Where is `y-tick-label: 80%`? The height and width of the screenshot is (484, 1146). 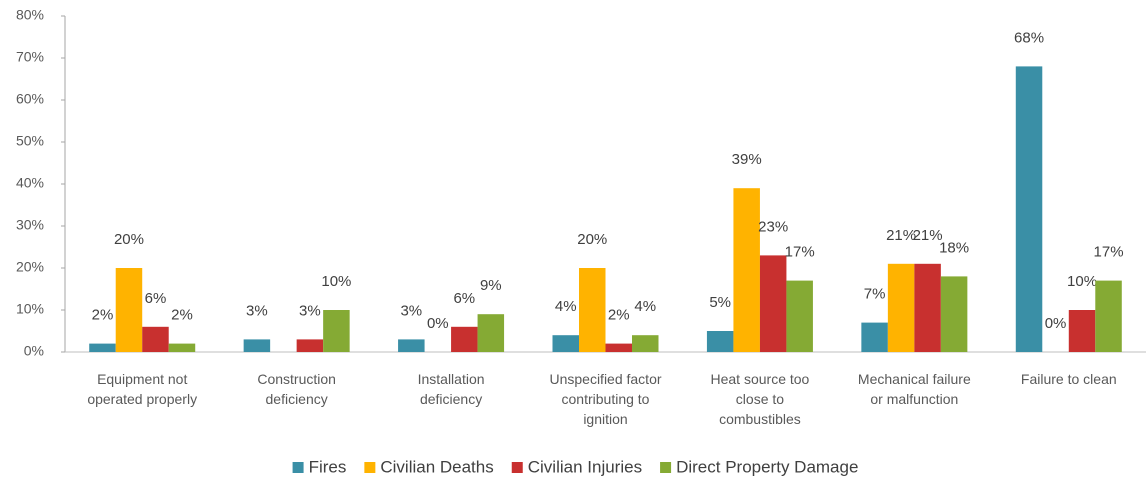 y-tick-label: 80% is located at coordinates (30, 15).